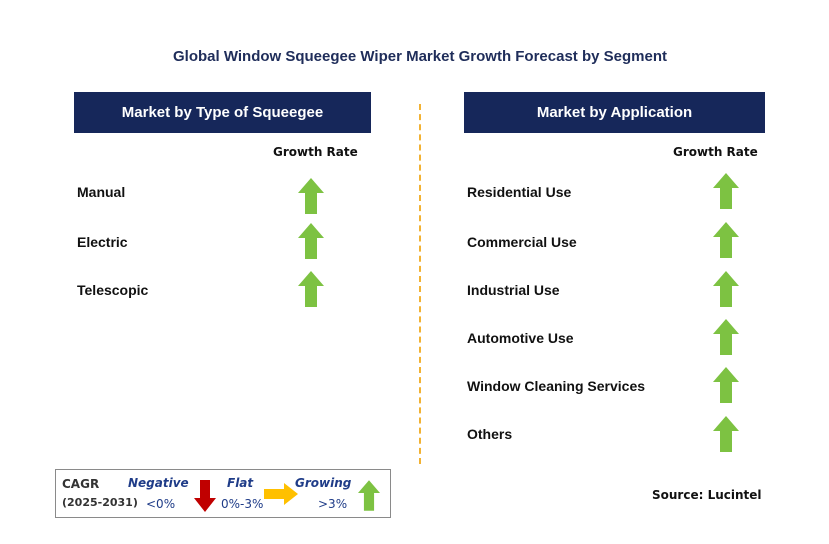 The image size is (829, 544). I want to click on application-item-label: Commercial Use, so click(522, 242).